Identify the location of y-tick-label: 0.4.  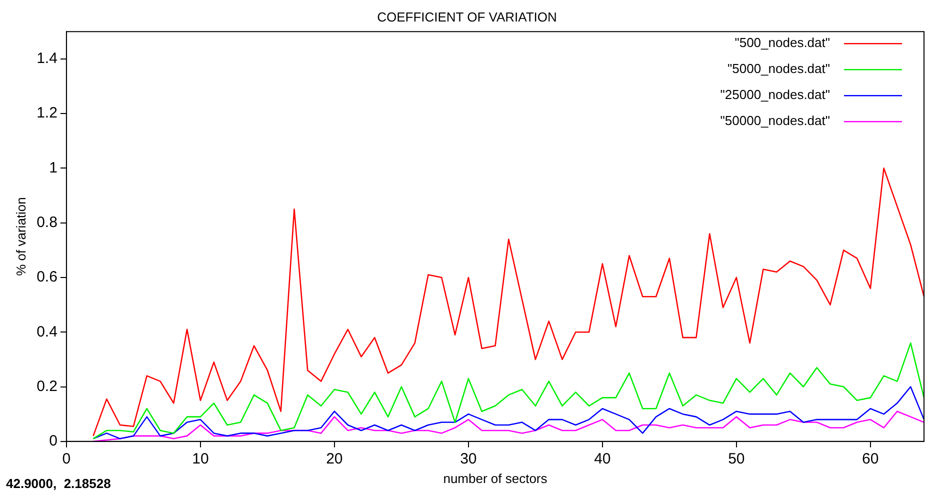
(47, 331).